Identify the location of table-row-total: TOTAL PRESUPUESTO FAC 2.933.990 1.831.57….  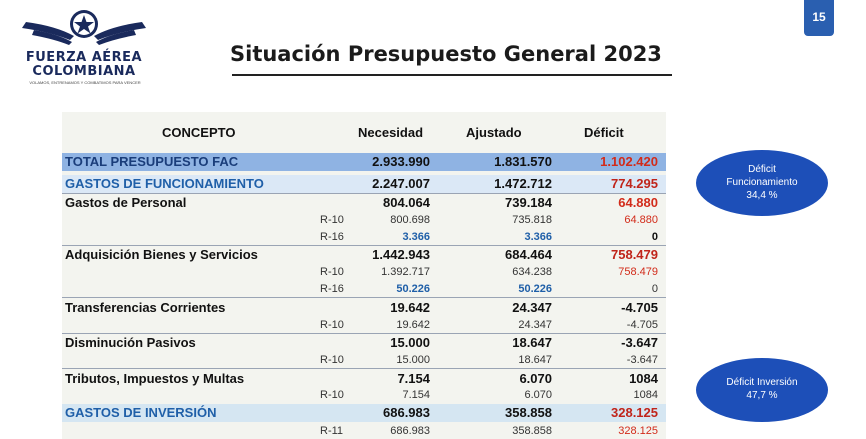
(364, 162).